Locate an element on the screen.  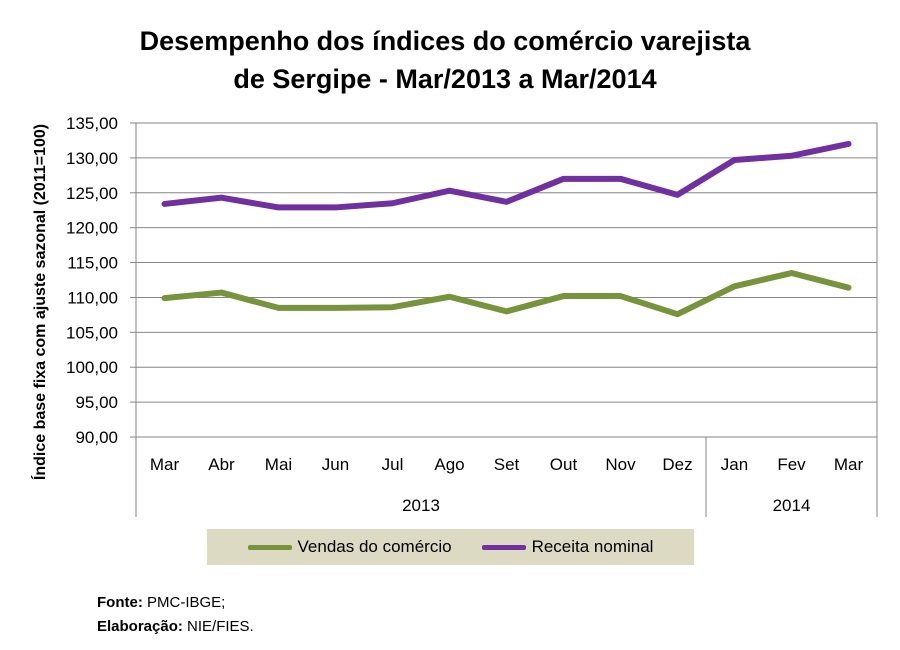
year-group-label: 2014 is located at coordinates (792, 505).